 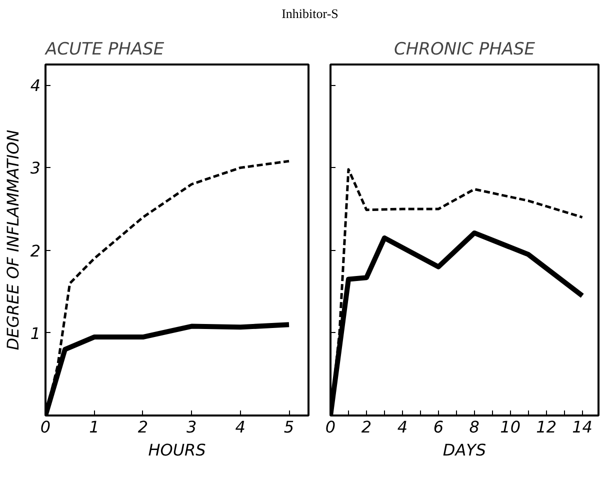 What do you see at coordinates (35, 86) in the screenshot?
I see `y-tick-label: 4` at bounding box center [35, 86].